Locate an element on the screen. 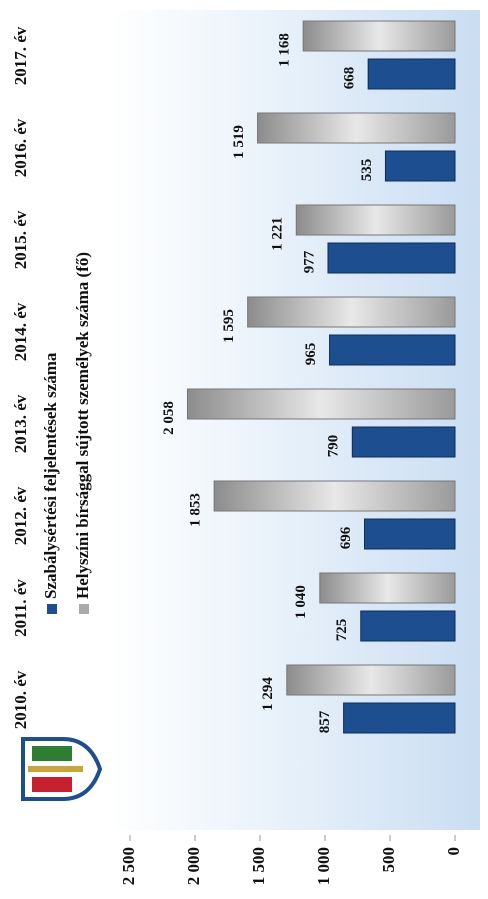  value-label: 535 is located at coordinates (367, 170).